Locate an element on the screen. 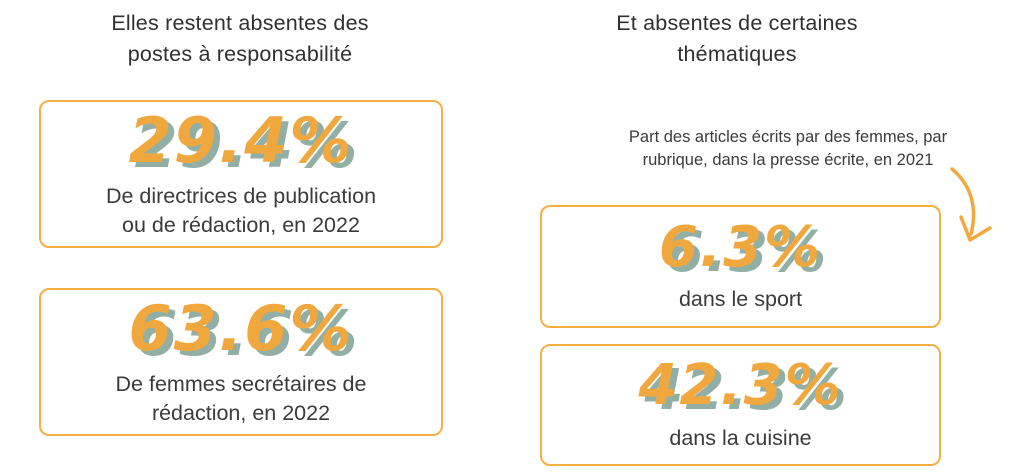 The width and height of the screenshot is (1024, 473). stat-caption-line1: De directrices de publication is located at coordinates (241, 195).